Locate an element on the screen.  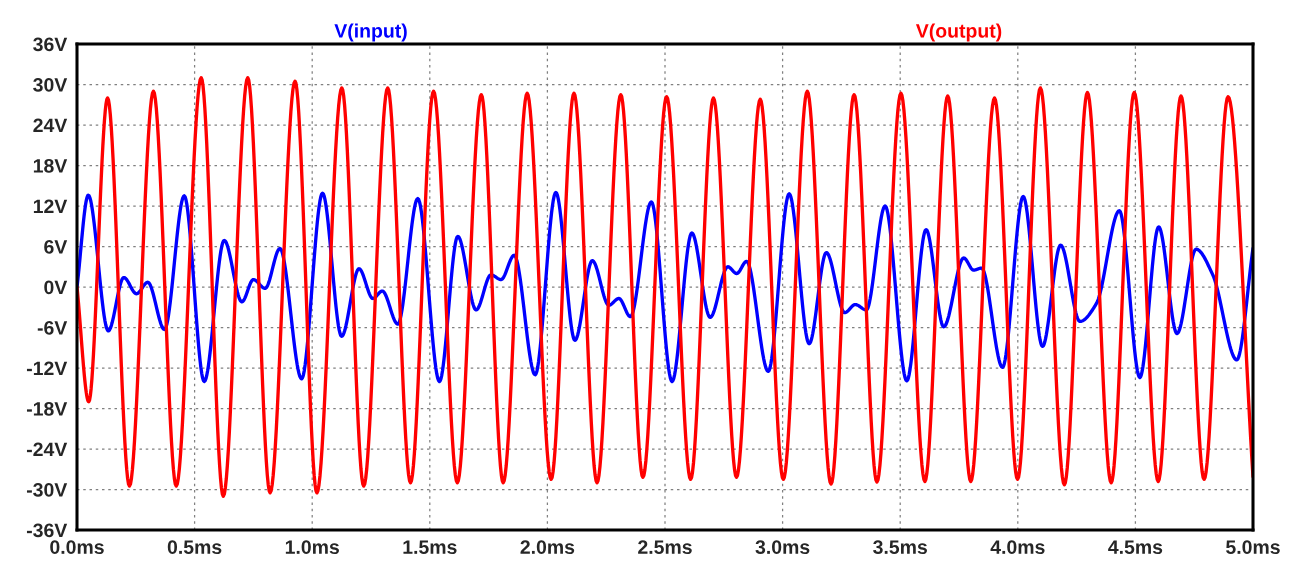
y-tick-label: -36V is located at coordinates (47, 530).